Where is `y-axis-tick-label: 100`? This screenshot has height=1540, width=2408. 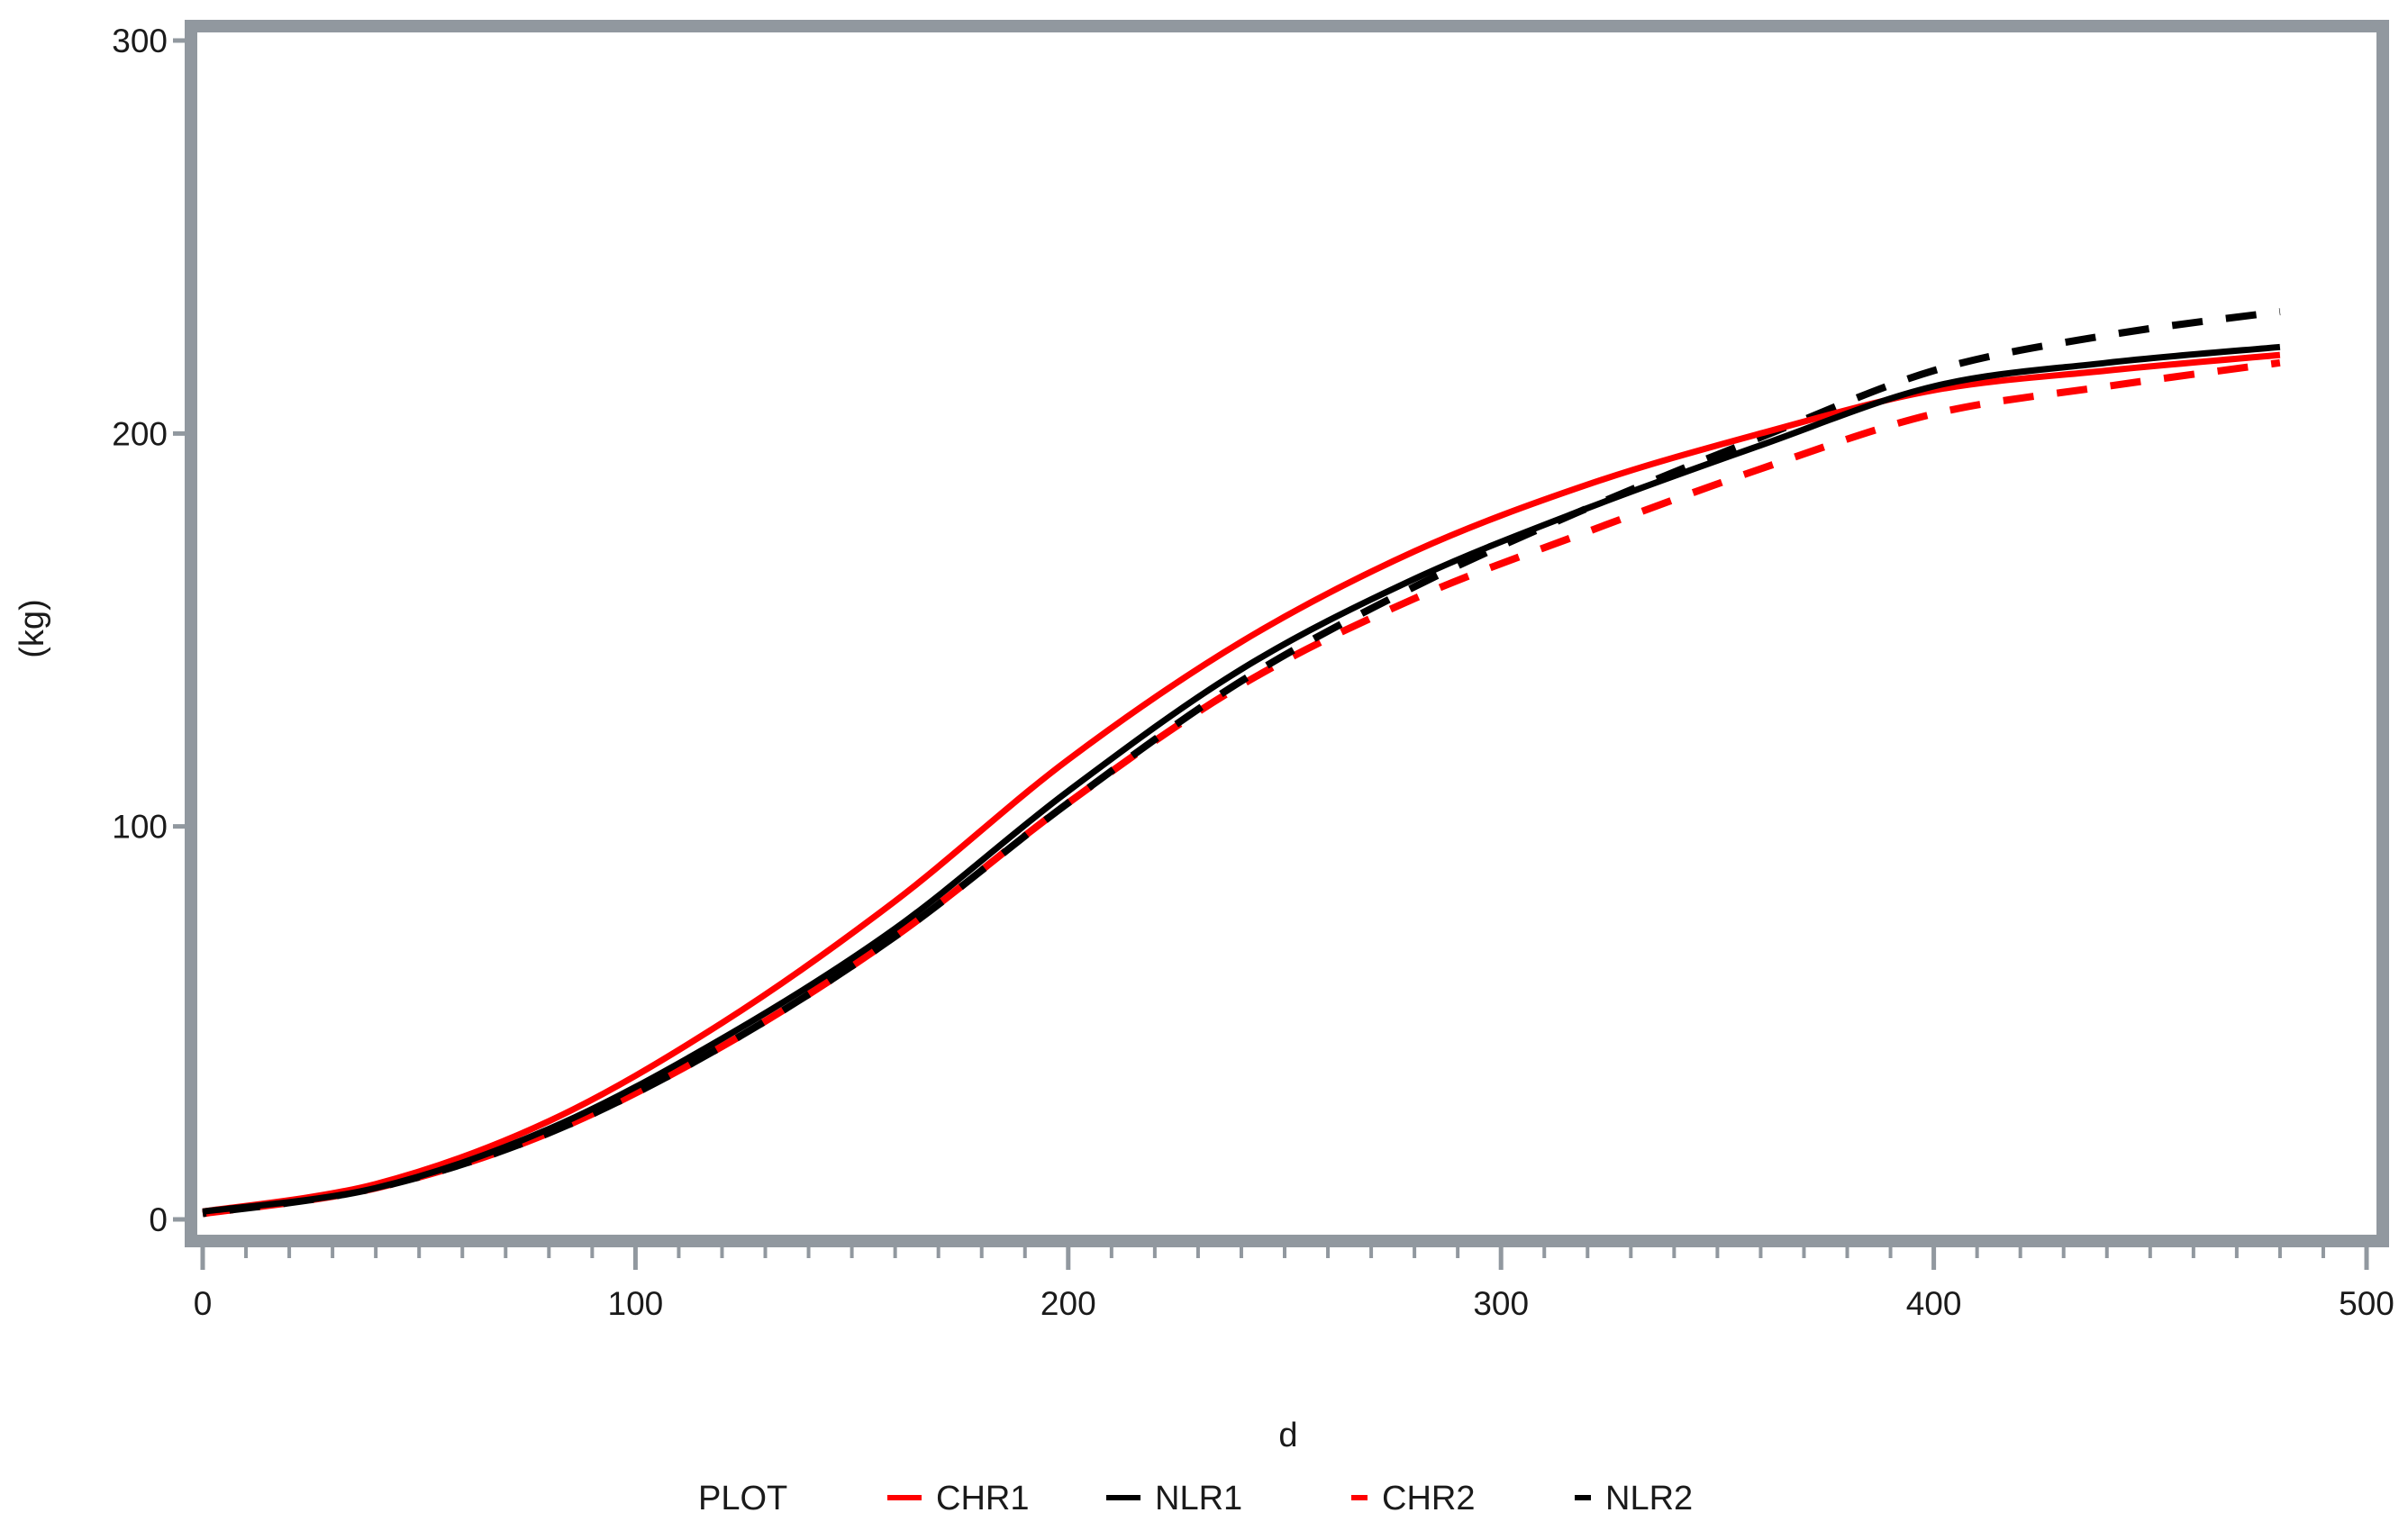 y-axis-tick-label: 100 is located at coordinates (140, 828).